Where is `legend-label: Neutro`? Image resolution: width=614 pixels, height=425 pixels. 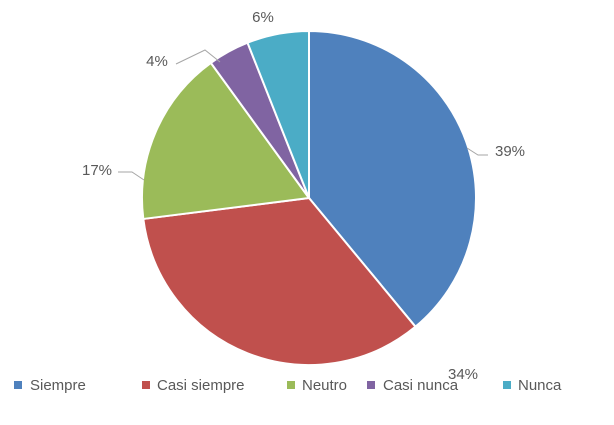
legend-label: Neutro is located at coordinates (324, 385).